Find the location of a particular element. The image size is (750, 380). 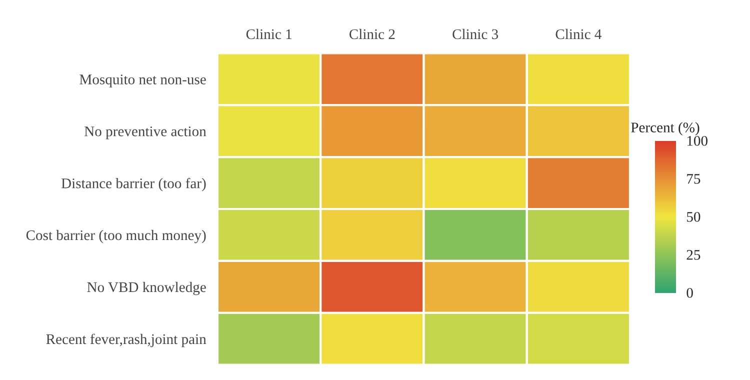

x-tick-label: Clinic 2 is located at coordinates (372, 34).